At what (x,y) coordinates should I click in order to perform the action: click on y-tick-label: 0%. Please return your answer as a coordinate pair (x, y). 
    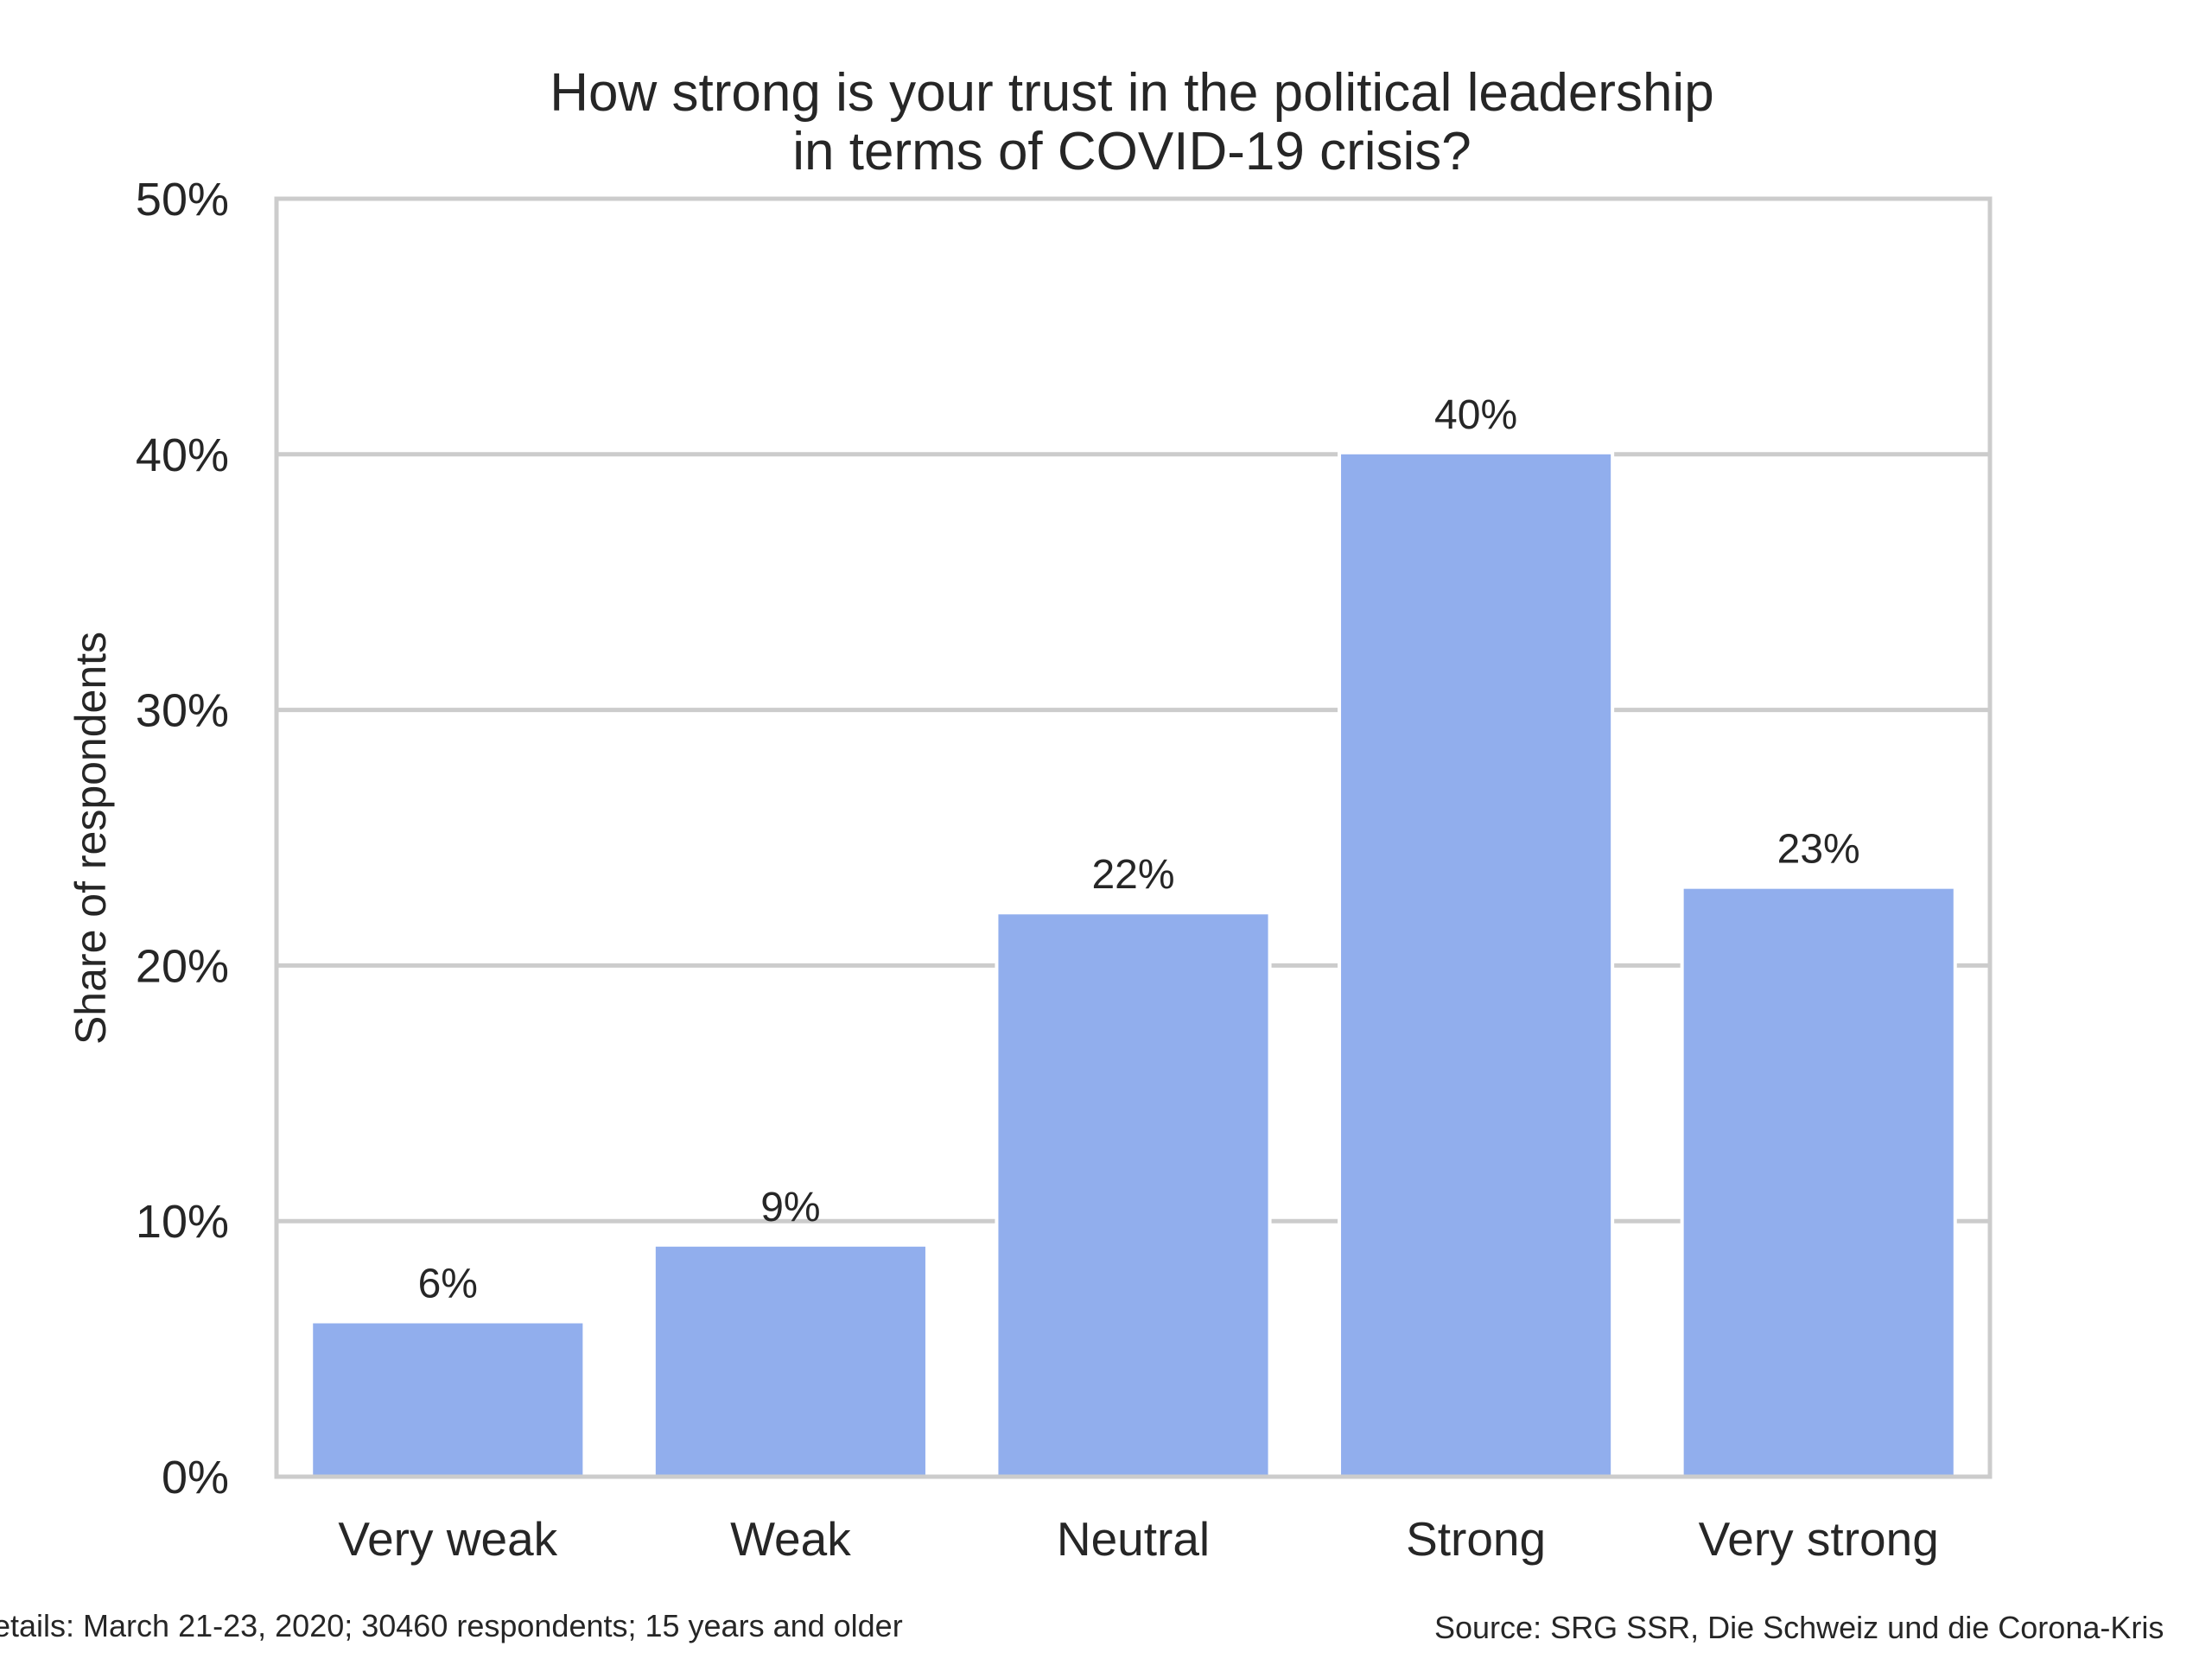
    Looking at the image, I should click on (195, 1477).